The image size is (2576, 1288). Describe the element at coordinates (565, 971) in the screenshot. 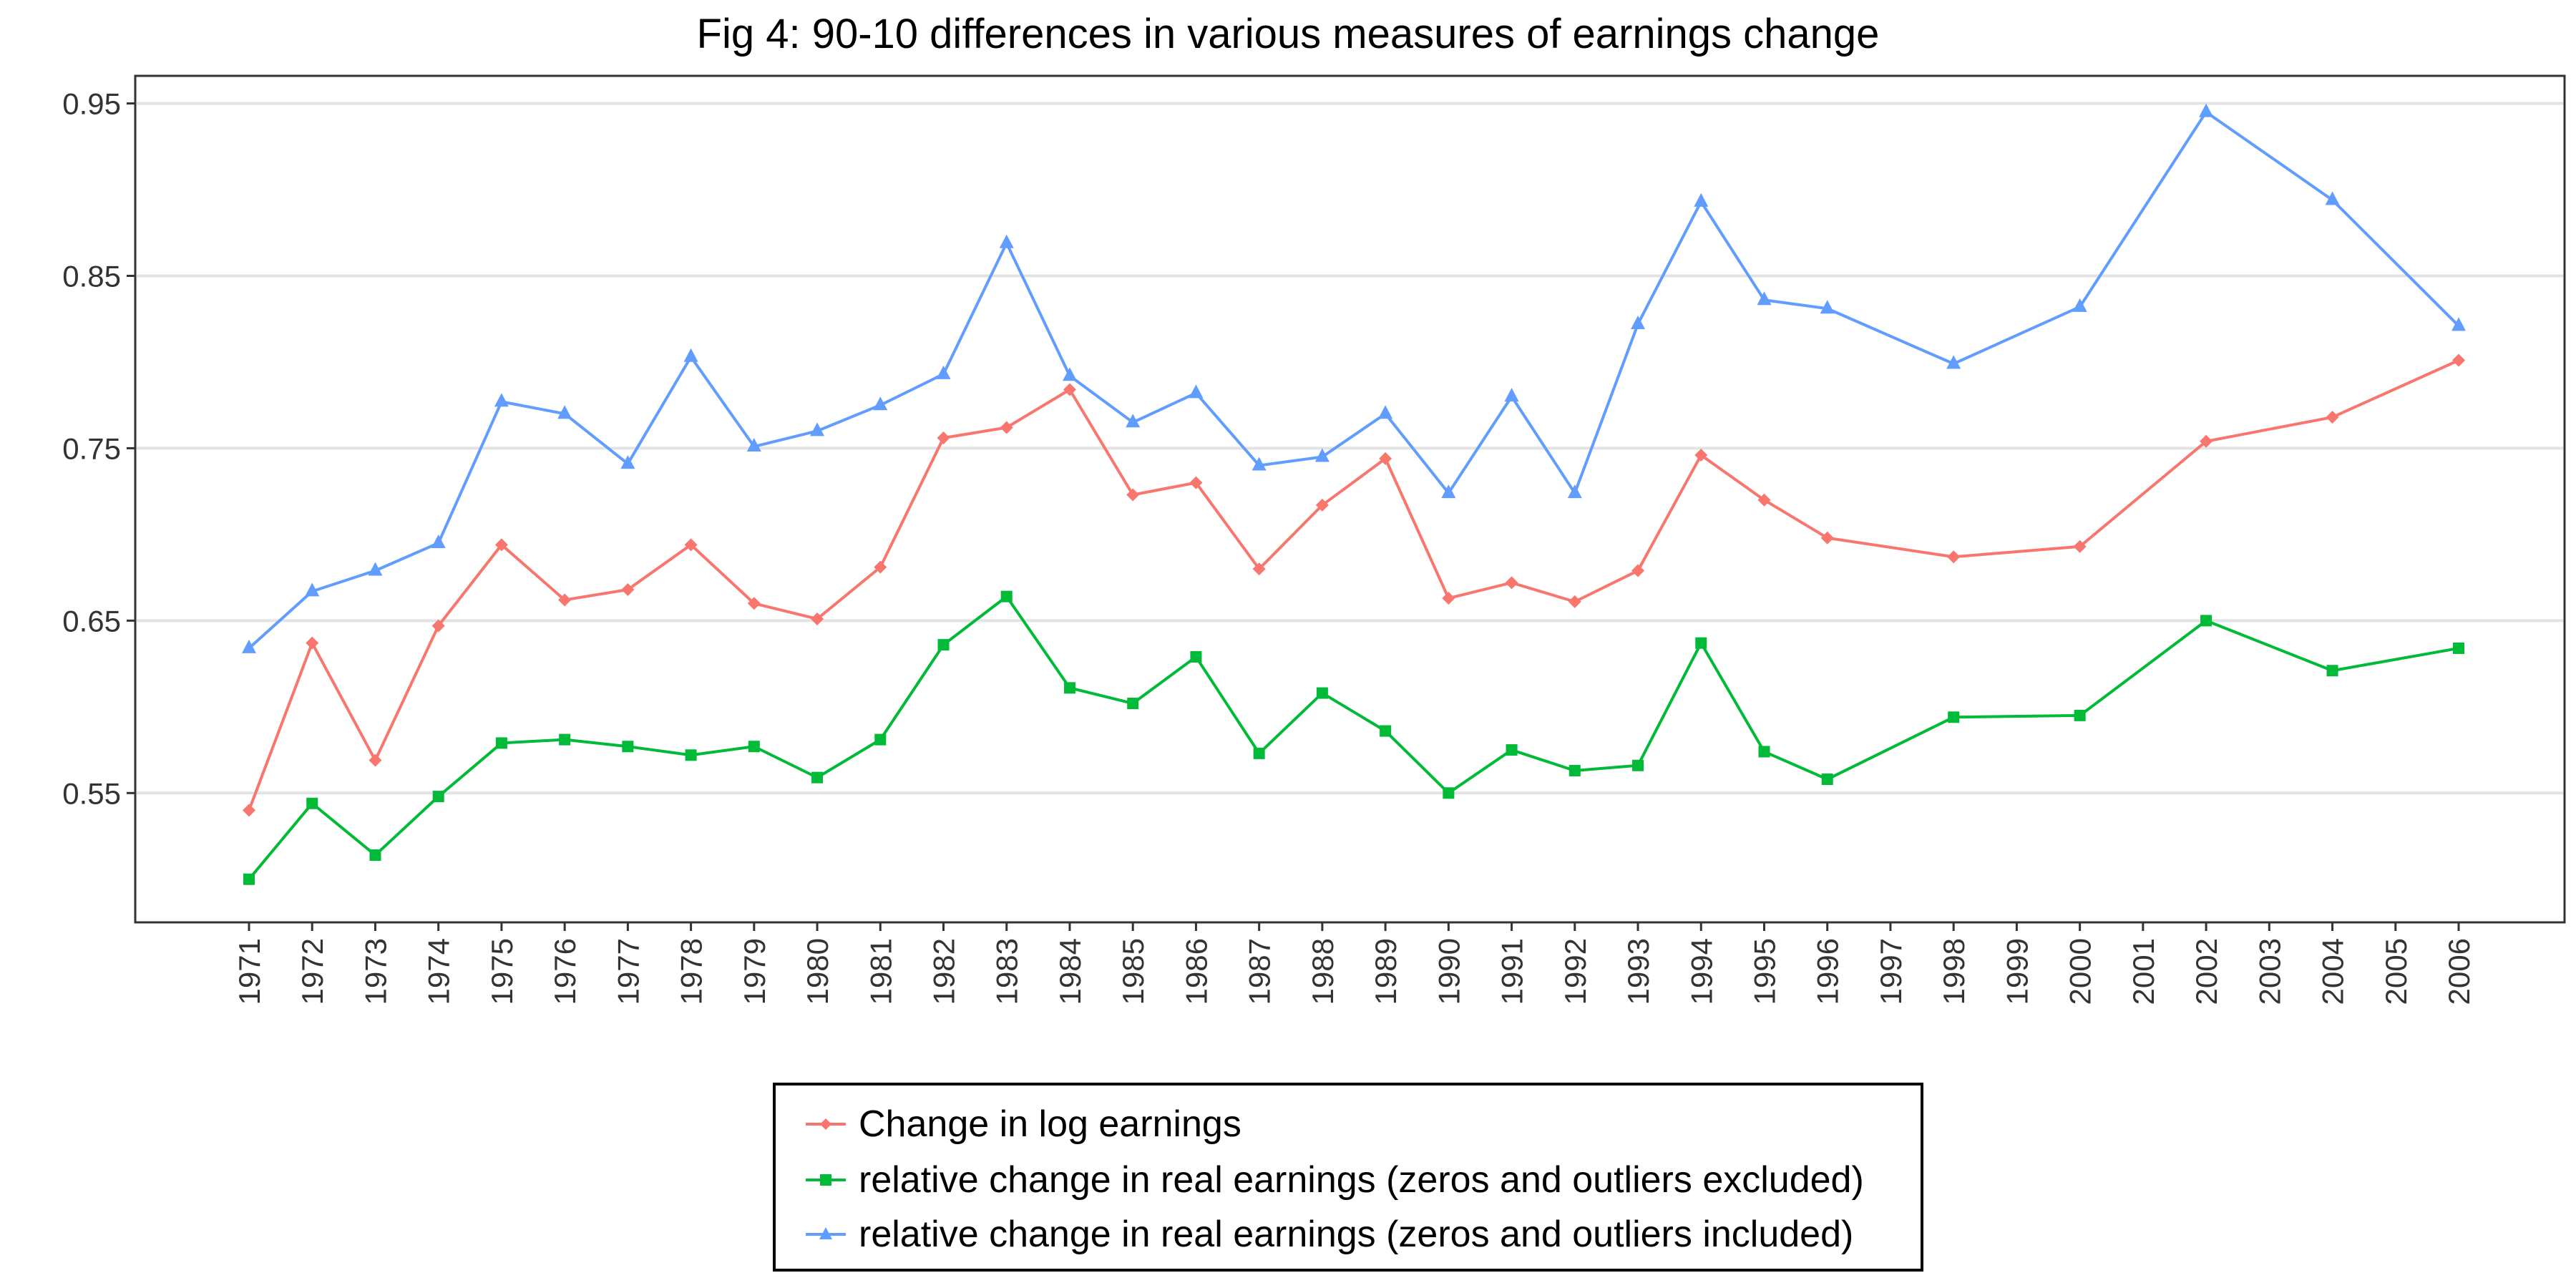

I see `x-tick-label: 1976` at that location.